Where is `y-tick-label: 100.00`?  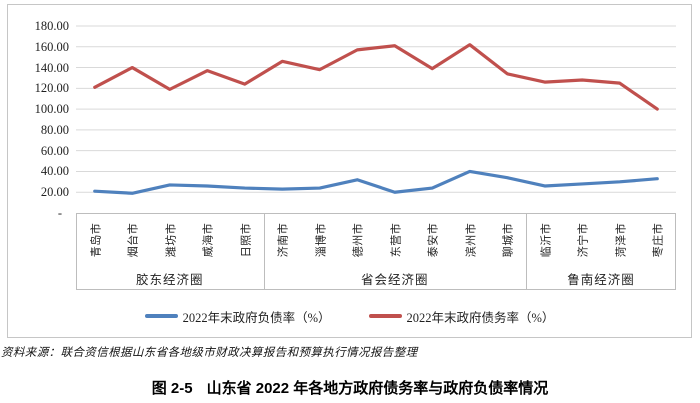
y-tick-label: 100.00 is located at coordinates (51, 109).